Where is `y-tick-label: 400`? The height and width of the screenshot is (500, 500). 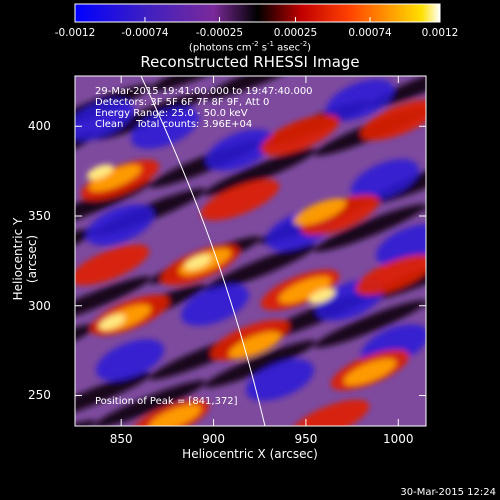 y-tick-label: 400 is located at coordinates (39, 126).